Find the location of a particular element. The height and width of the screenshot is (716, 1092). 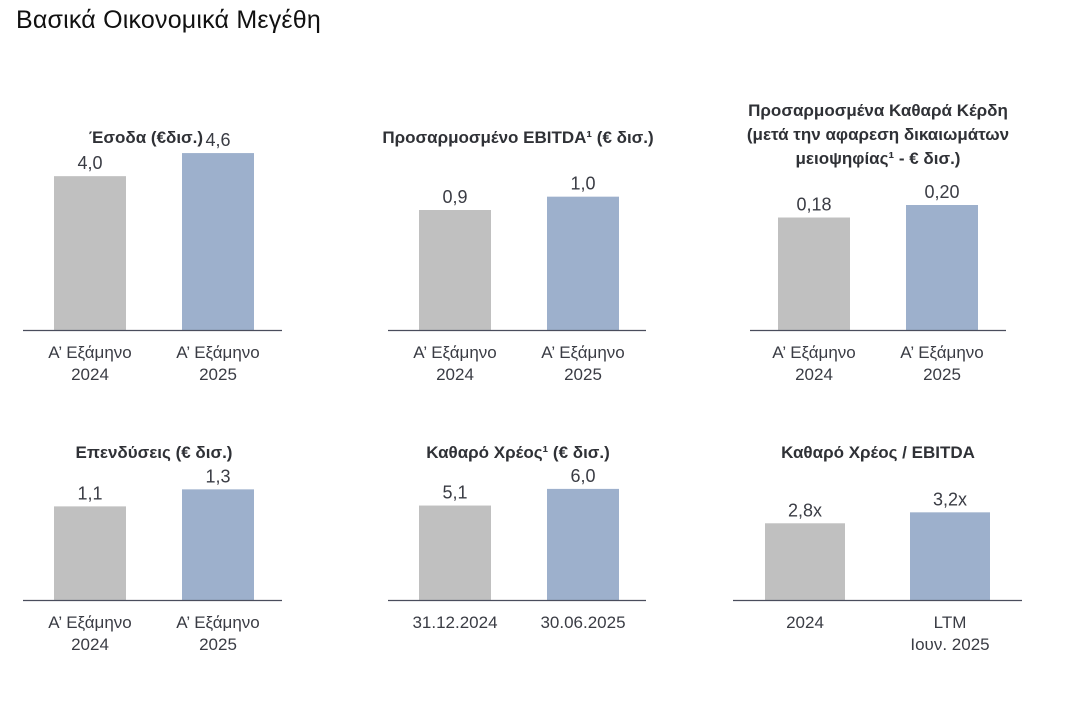

chart-3-category-label: 2024 is located at coordinates (814, 374).